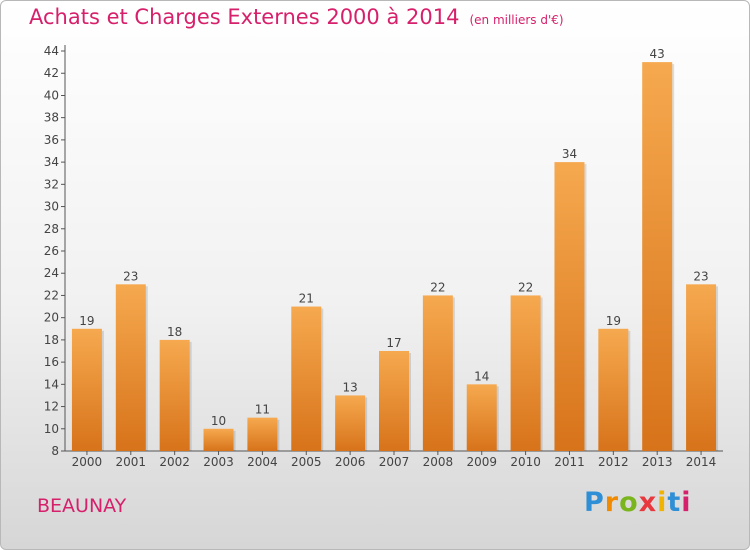 The image size is (750, 550). I want to click on chart-title-text: Achats et Charges Externes 2000 à 2014, so click(244, 17).